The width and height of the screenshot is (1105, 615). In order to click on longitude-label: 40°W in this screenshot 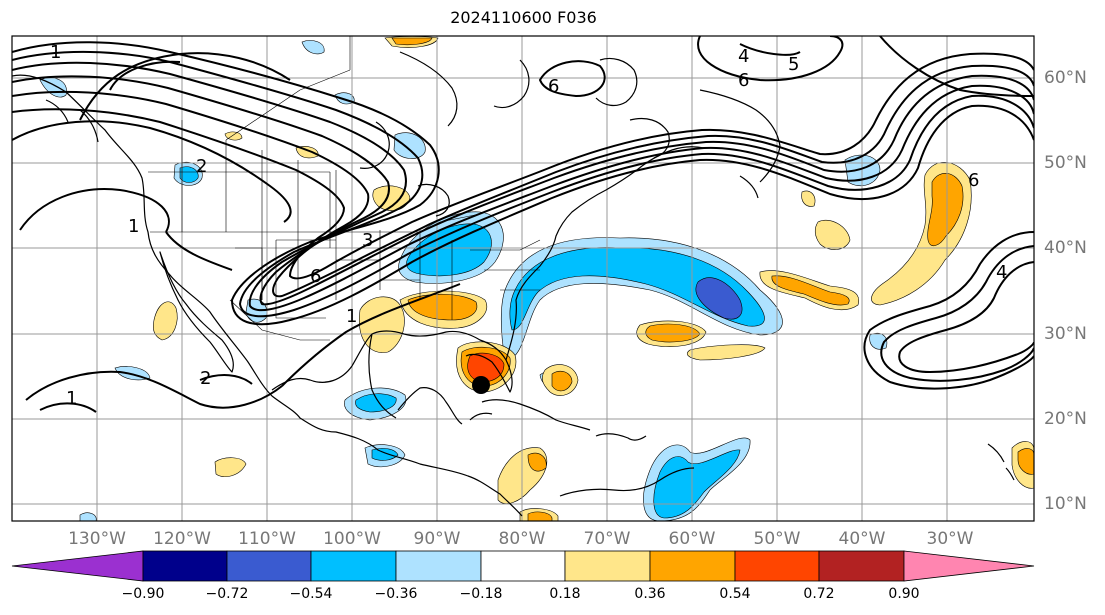, I will do `click(862, 539)`.